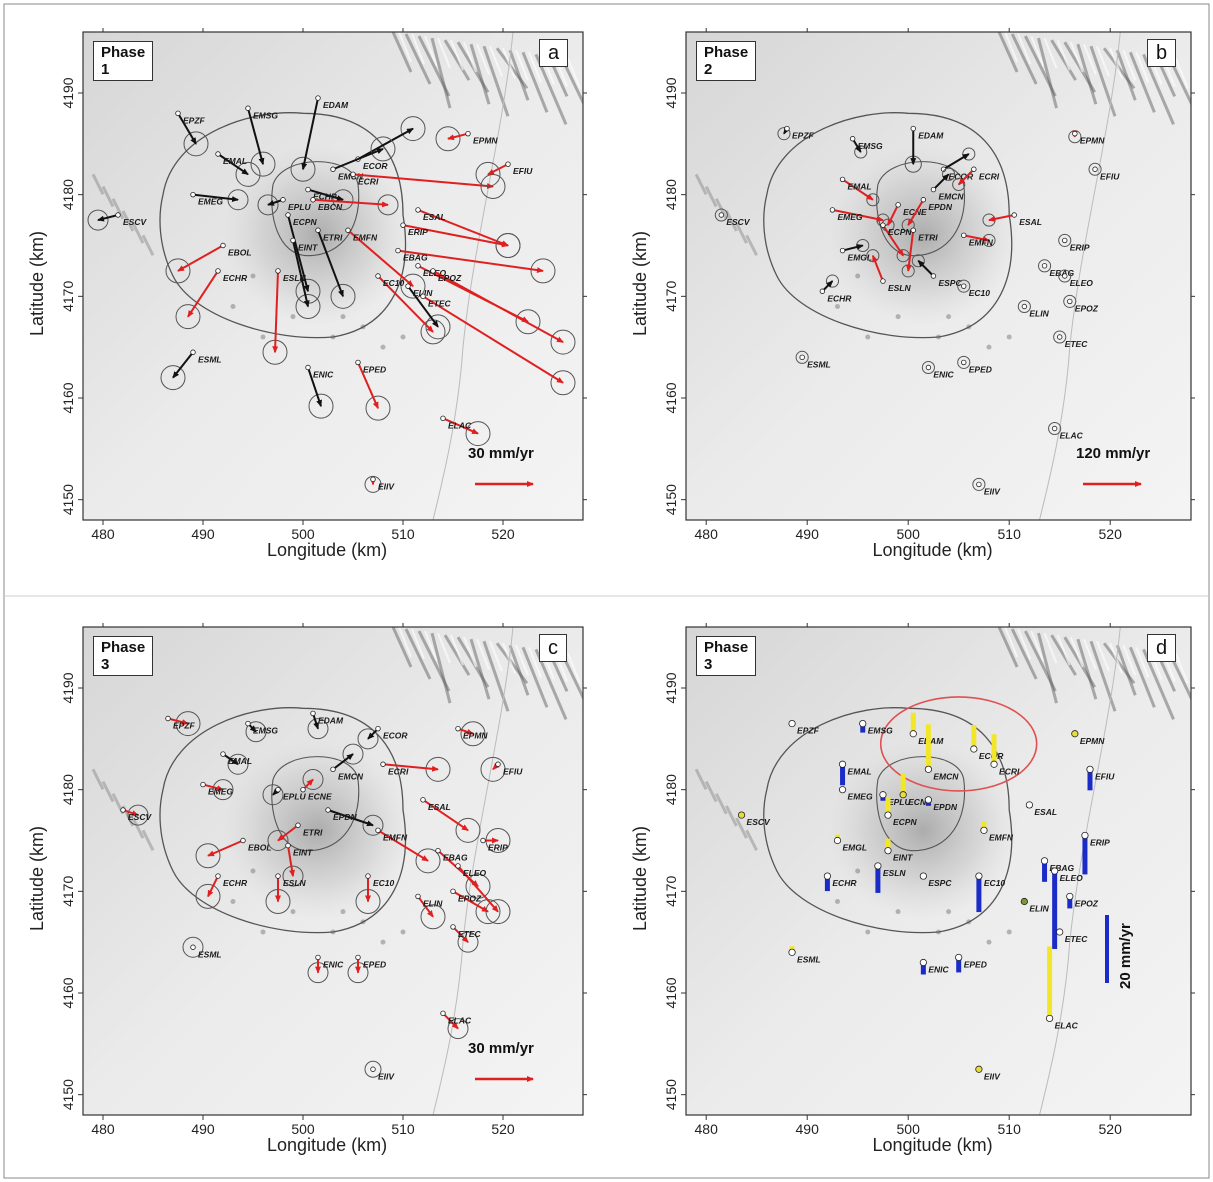  I want to click on x-tick-label: 500, so click(303, 534).